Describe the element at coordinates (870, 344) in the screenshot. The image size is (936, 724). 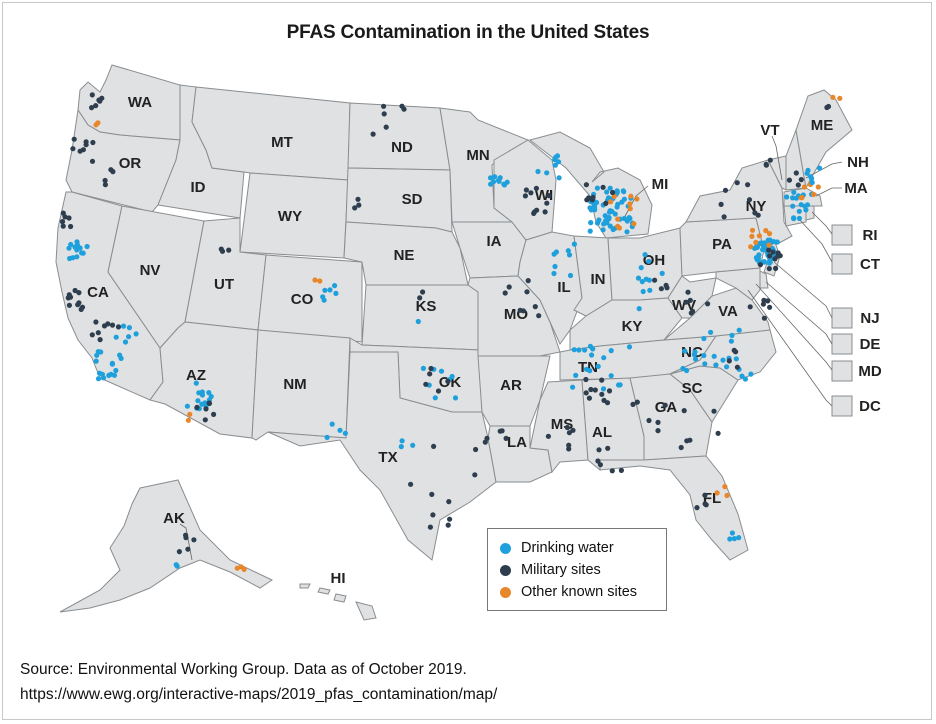
I see `box-label-DE: DE` at that location.